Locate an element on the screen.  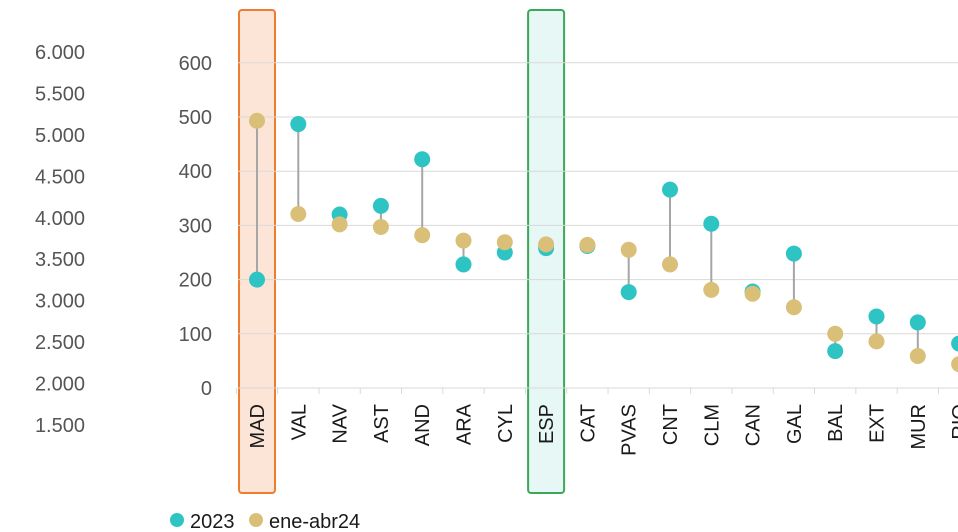
point-s2-clm is located at coordinates (711, 289).